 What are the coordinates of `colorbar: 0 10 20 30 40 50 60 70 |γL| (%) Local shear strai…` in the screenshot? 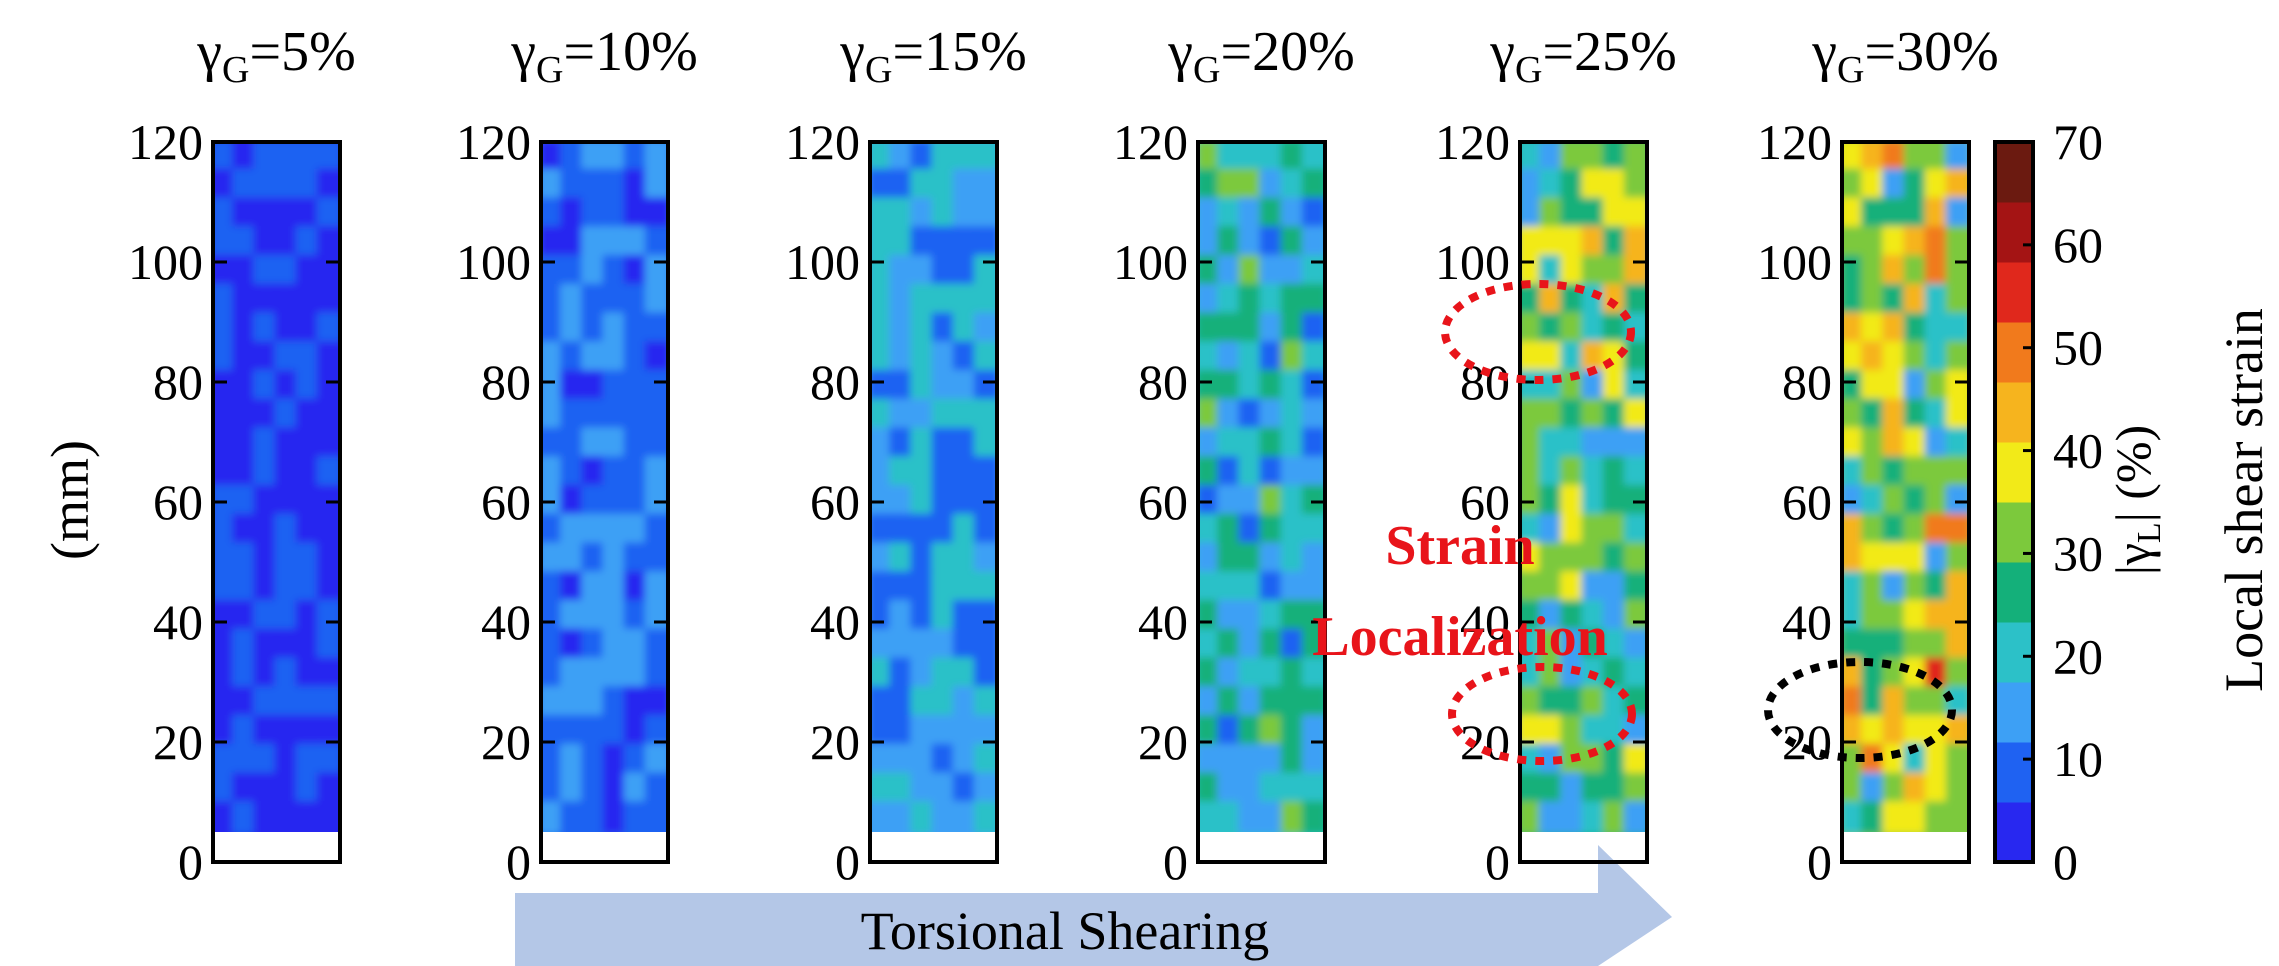 It's located at (2133, 502).